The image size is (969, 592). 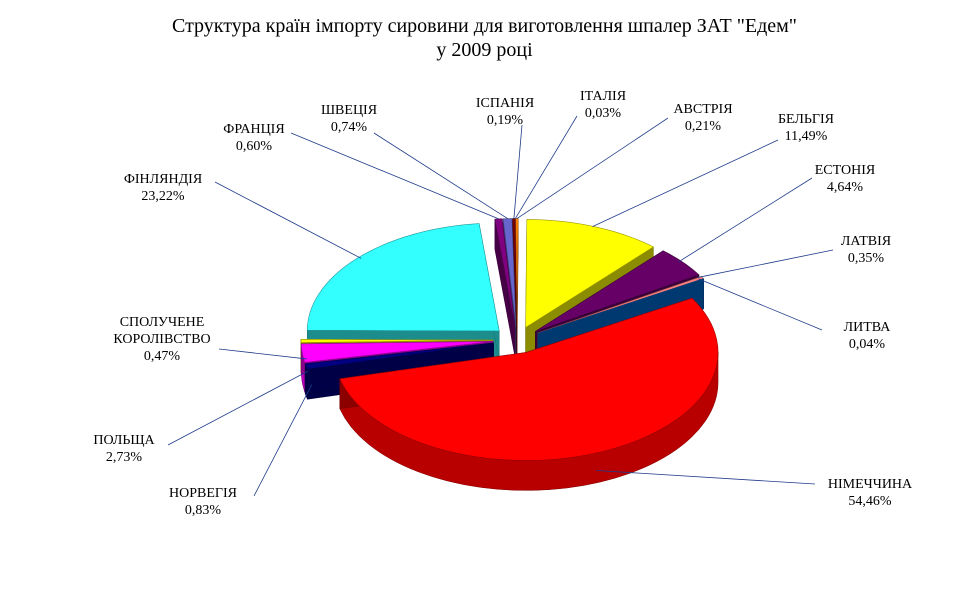 I want to click on slice-сполучене-королівство, so click(x=397, y=341).